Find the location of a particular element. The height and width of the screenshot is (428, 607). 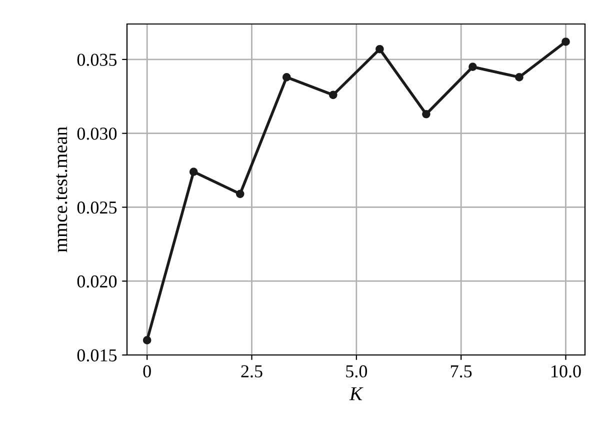

x-tick-label: 10.0 is located at coordinates (566, 371).